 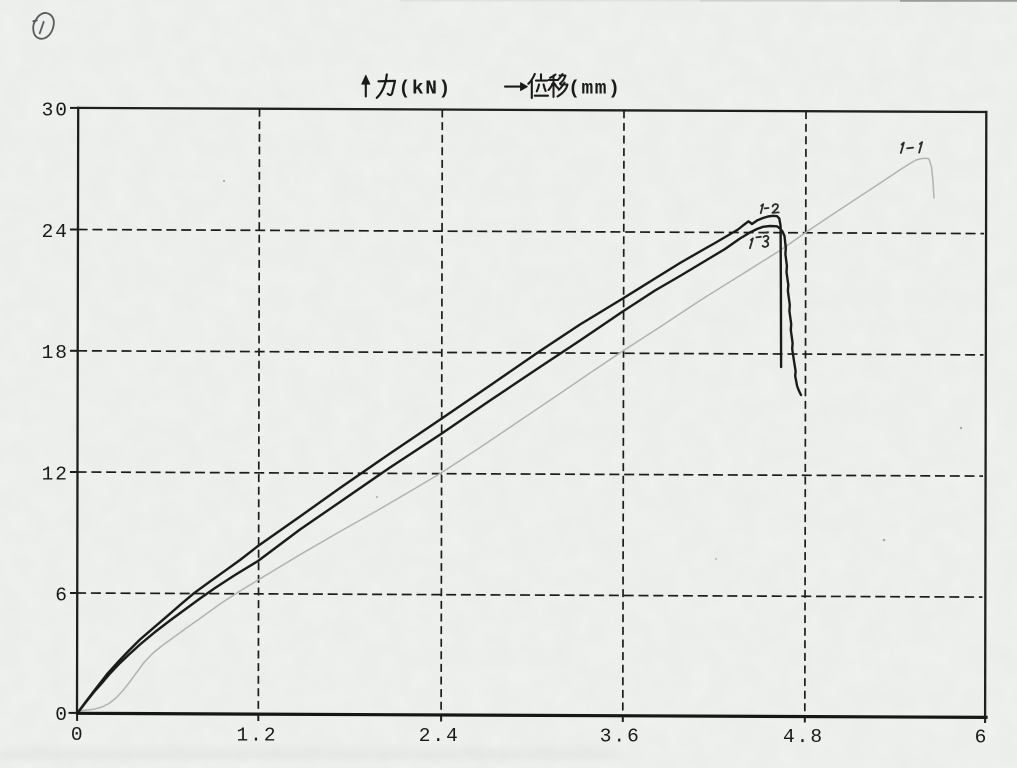 I want to click on svg-text: 4.8, so click(x=803, y=737).